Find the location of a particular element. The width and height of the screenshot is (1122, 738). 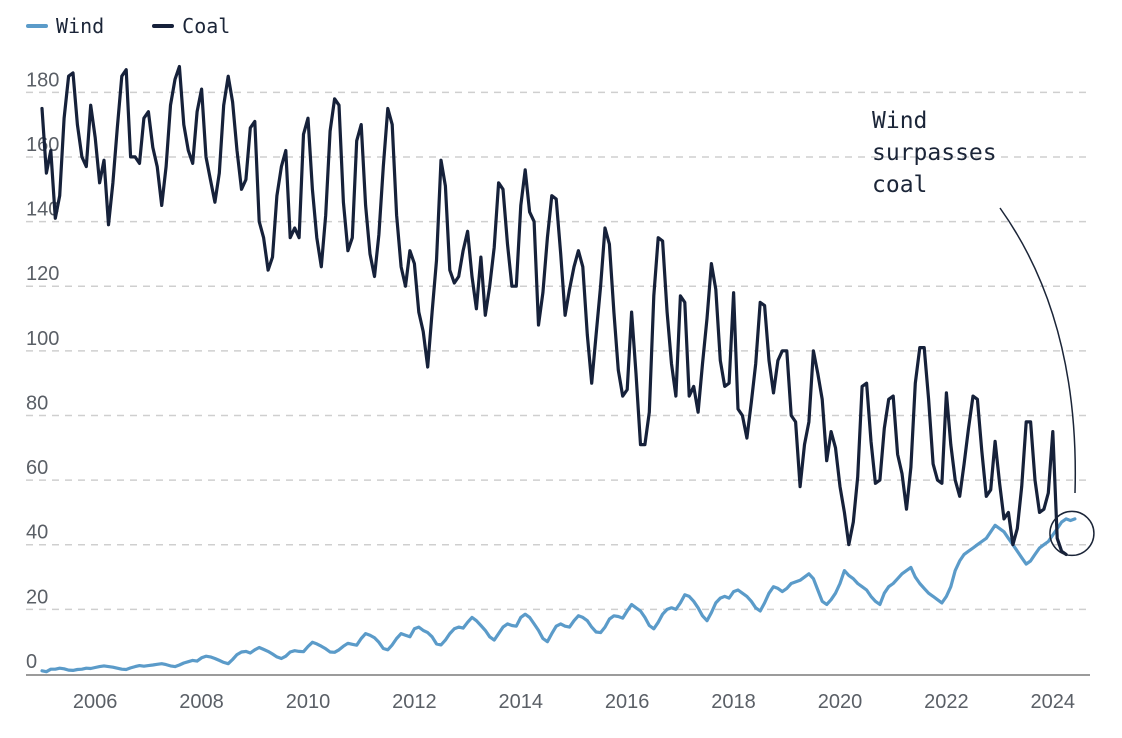

y-tick-label-180: 180 is located at coordinates (42, 80).